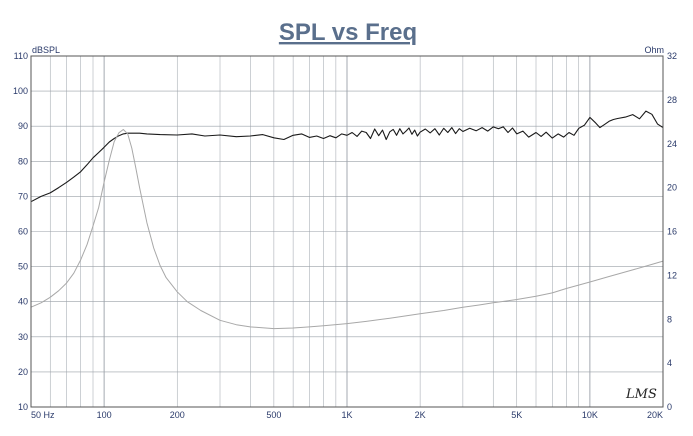 The width and height of the screenshot is (693, 436). Describe the element at coordinates (672, 144) in the screenshot. I see `y-right-tick-label: 24` at that location.